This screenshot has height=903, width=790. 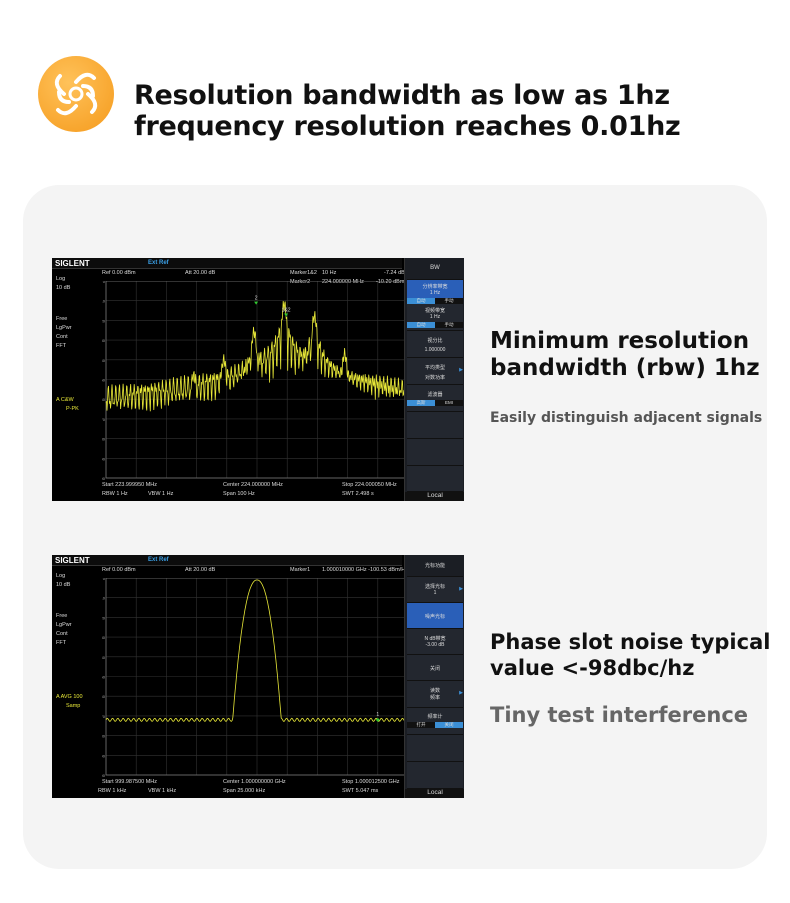 I want to click on menu-ratio-value: 1.000000, so click(x=435, y=350).